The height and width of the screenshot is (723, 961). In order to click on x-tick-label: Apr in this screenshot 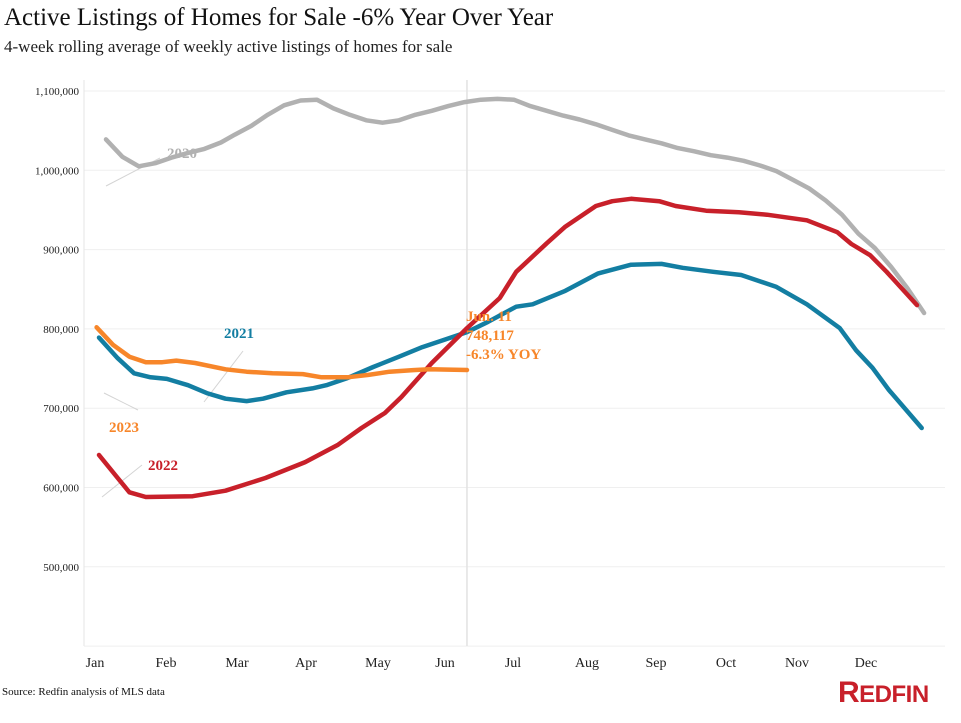, I will do `click(306, 663)`.